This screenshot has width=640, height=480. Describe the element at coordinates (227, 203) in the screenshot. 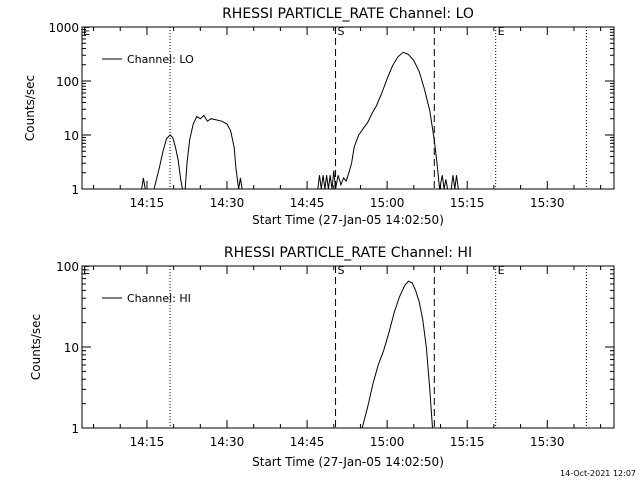

I see `panel-lo-xtick-label: 14:30` at that location.